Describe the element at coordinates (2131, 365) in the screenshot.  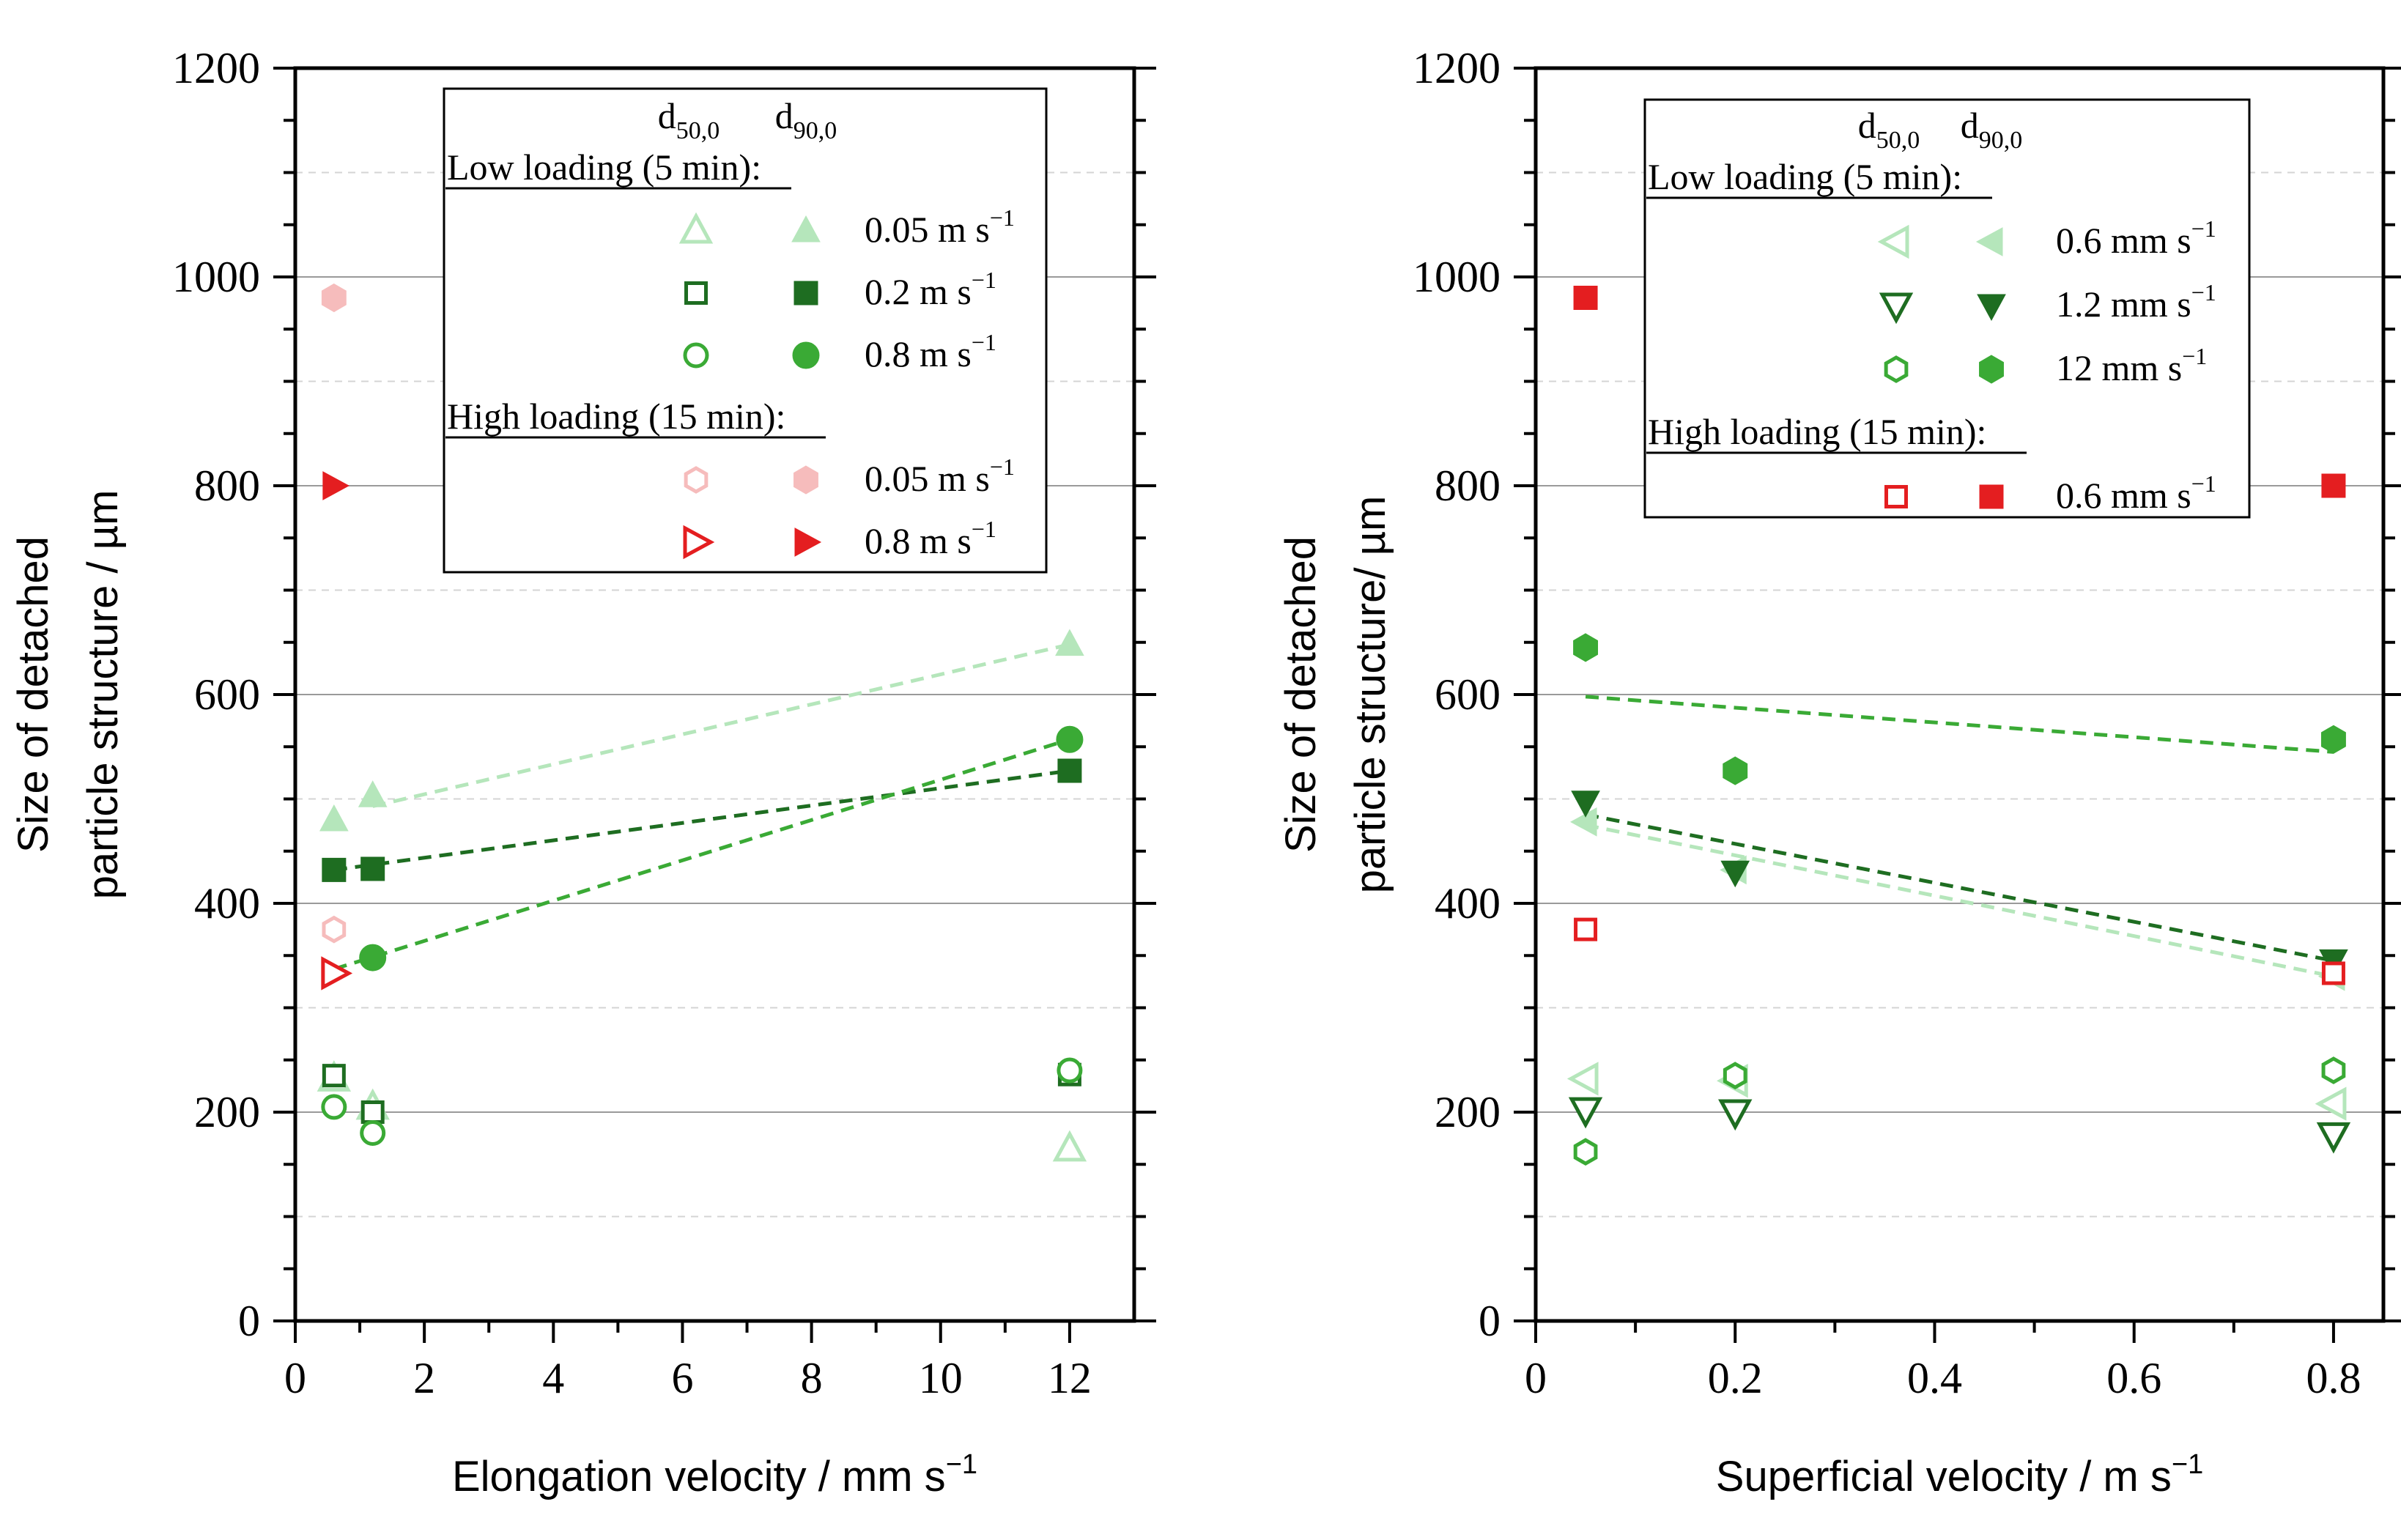
I see `legend-entry-label: 12 mm s−1` at that location.